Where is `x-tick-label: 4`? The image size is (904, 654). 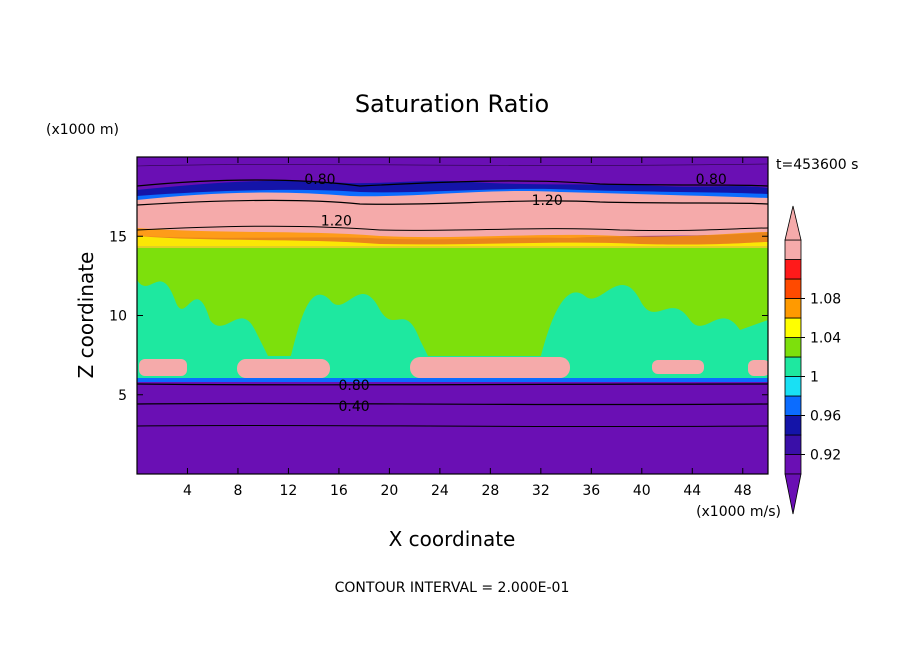
x-tick-label: 4 is located at coordinates (187, 491).